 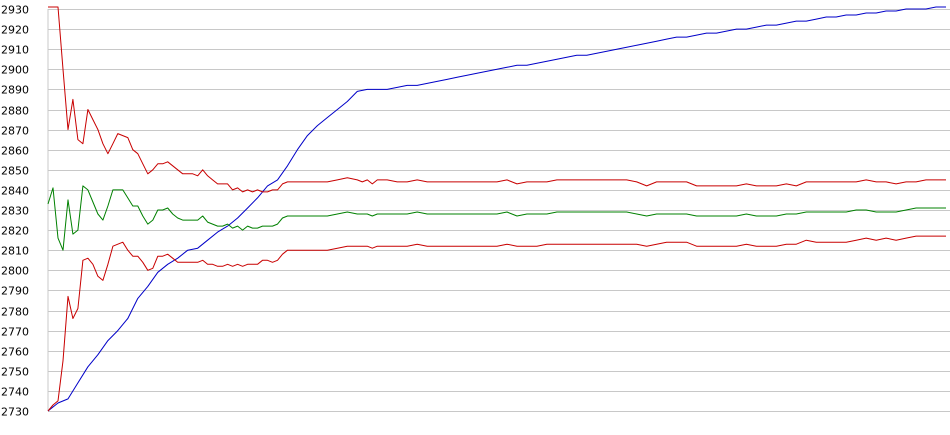 I want to click on y-tick-label: 2840, so click(x=15, y=191).